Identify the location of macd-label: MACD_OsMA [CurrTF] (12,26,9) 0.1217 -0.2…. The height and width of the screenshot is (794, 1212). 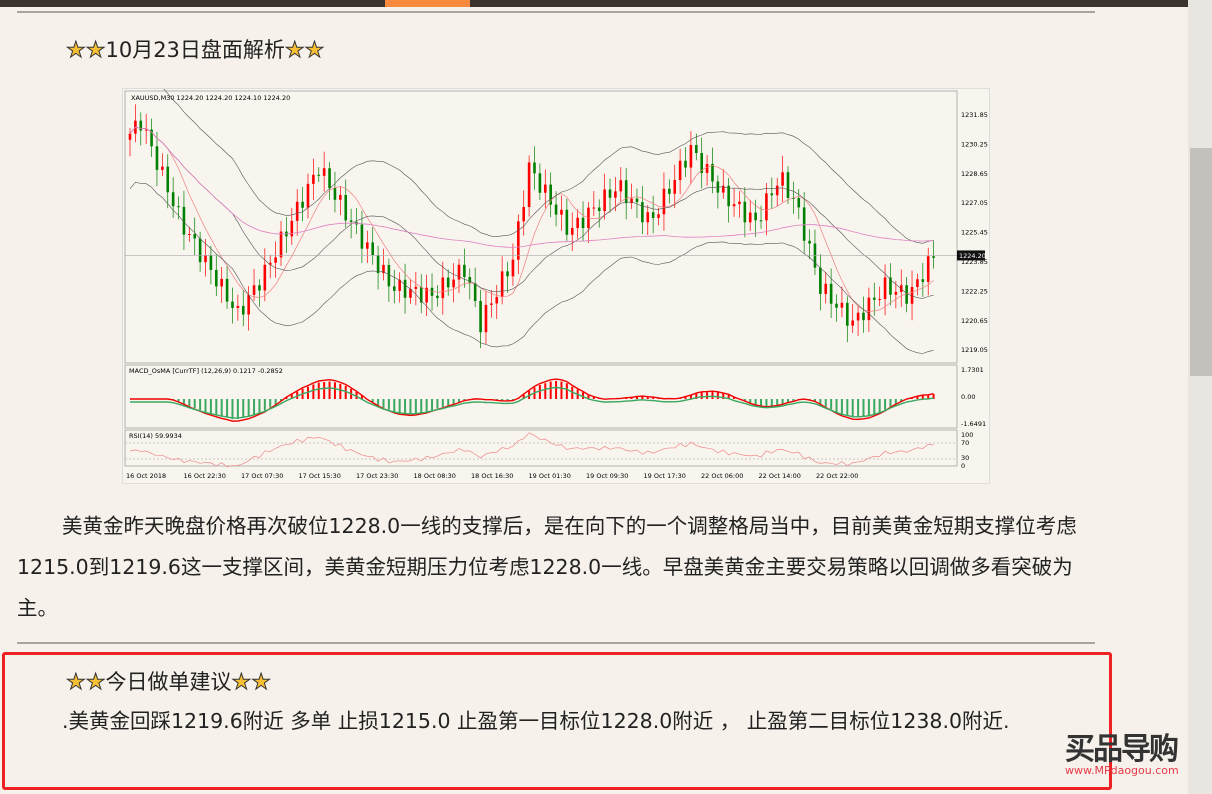
(206, 371).